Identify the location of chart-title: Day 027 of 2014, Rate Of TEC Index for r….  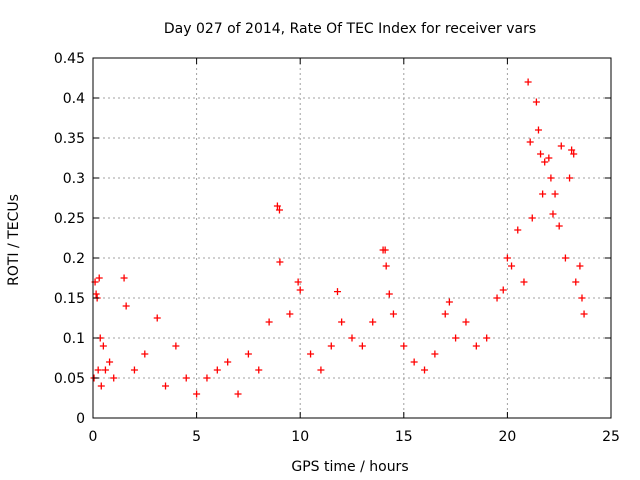
(350, 29).